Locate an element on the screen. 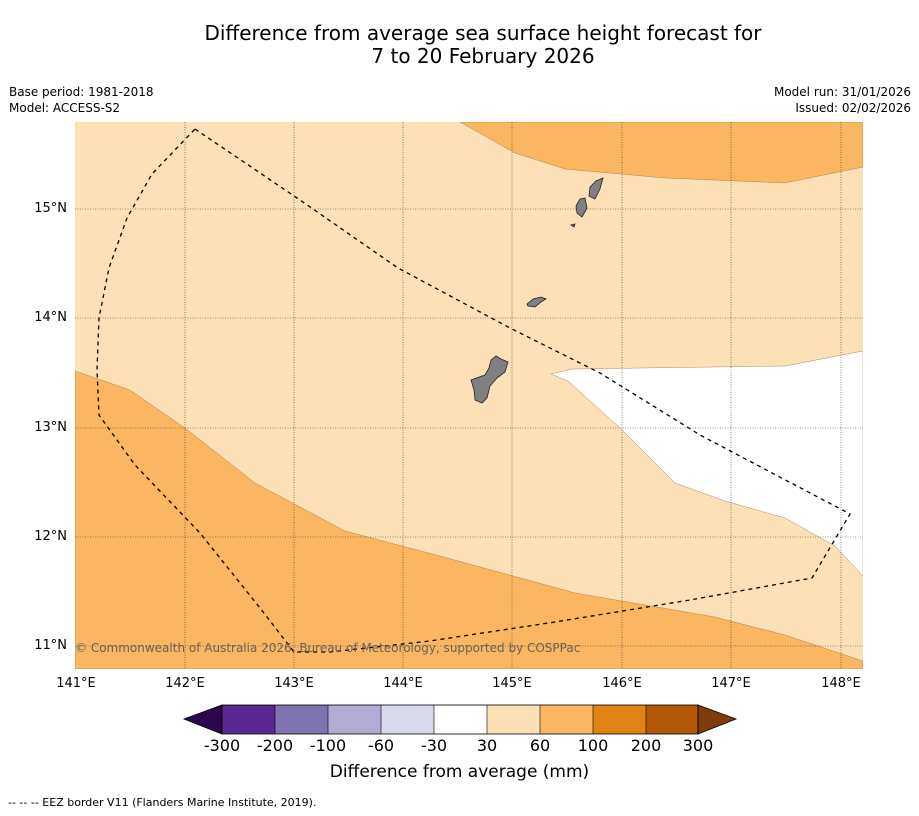  saipan-island is located at coordinates (596, 188).